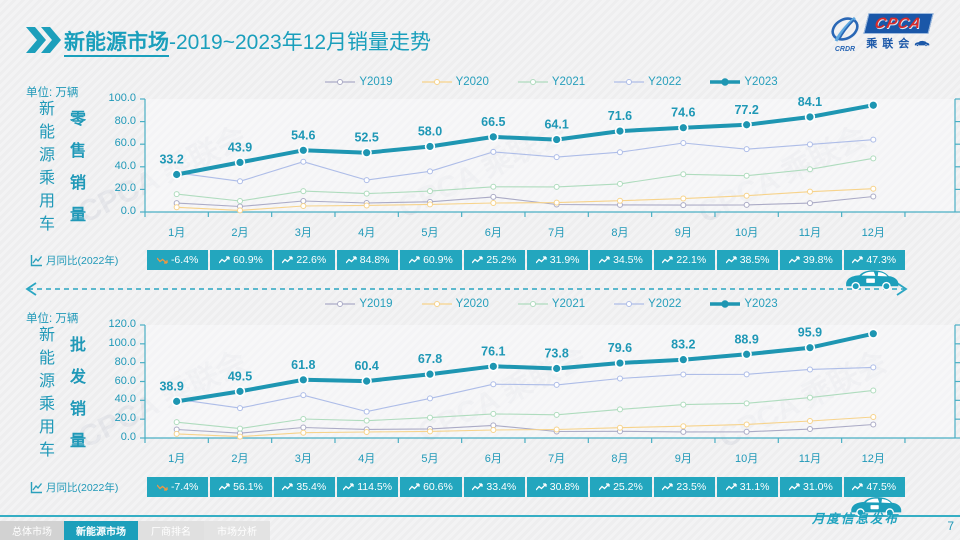 This screenshot has width=960, height=540. Describe the element at coordinates (430, 359) in the screenshot. I see `svg-text: 67.8` at that location.